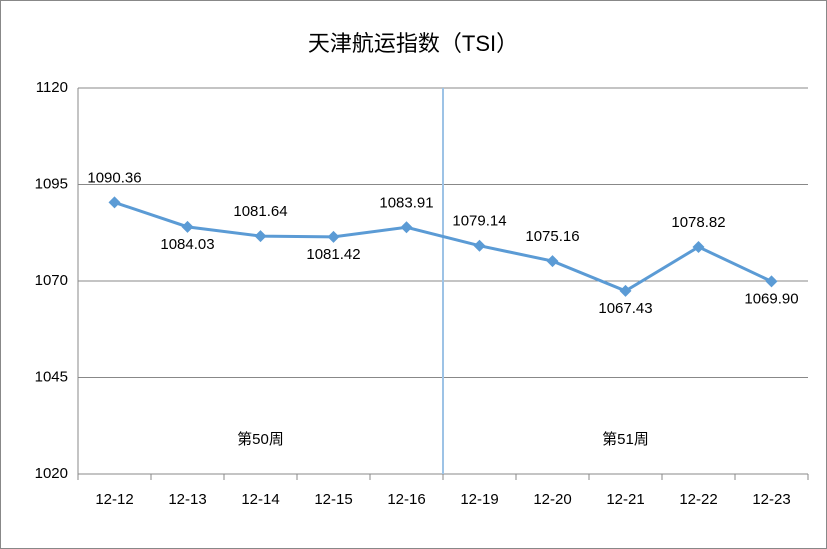 The height and width of the screenshot is (549, 827). What do you see at coordinates (260, 499) in the screenshot?
I see `x-tick-label: 12-14` at bounding box center [260, 499].